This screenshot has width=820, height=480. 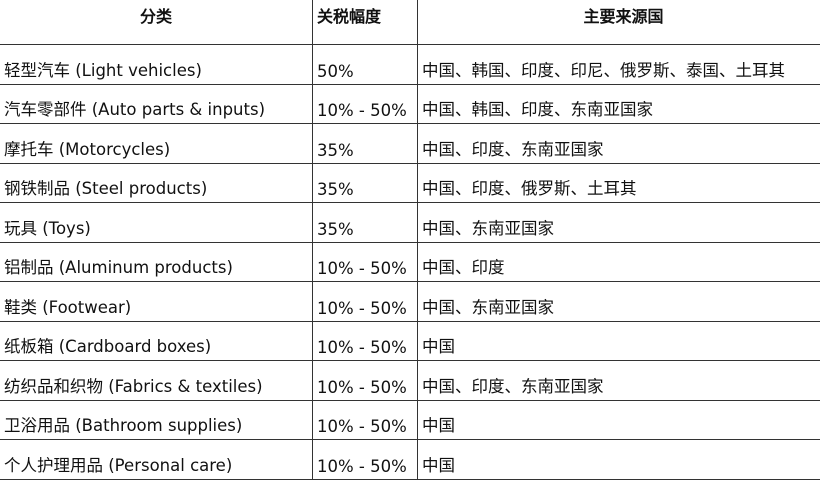 I want to click on header-tariff-range: 关税幅度, so click(x=365, y=22).